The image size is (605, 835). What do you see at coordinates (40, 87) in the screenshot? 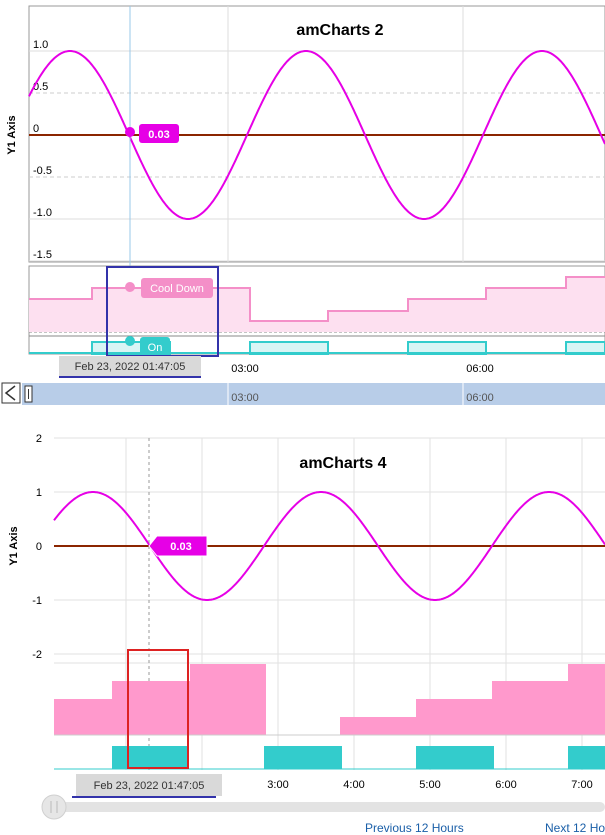
I see `am2-y-tick-label: 0.5` at bounding box center [40, 87].